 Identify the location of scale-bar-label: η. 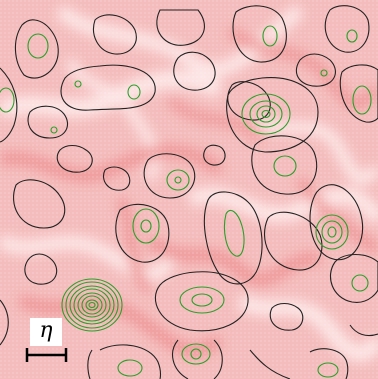
(46, 332).